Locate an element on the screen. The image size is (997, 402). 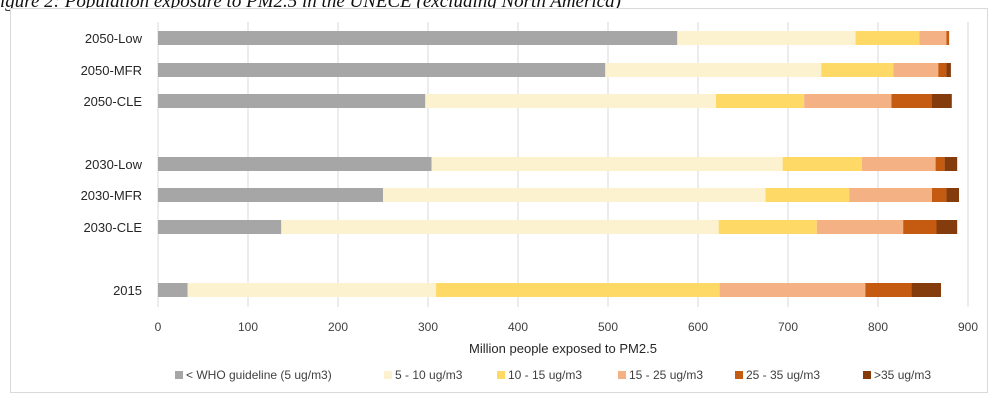
x-tick-label: 900 is located at coordinates (968, 327).